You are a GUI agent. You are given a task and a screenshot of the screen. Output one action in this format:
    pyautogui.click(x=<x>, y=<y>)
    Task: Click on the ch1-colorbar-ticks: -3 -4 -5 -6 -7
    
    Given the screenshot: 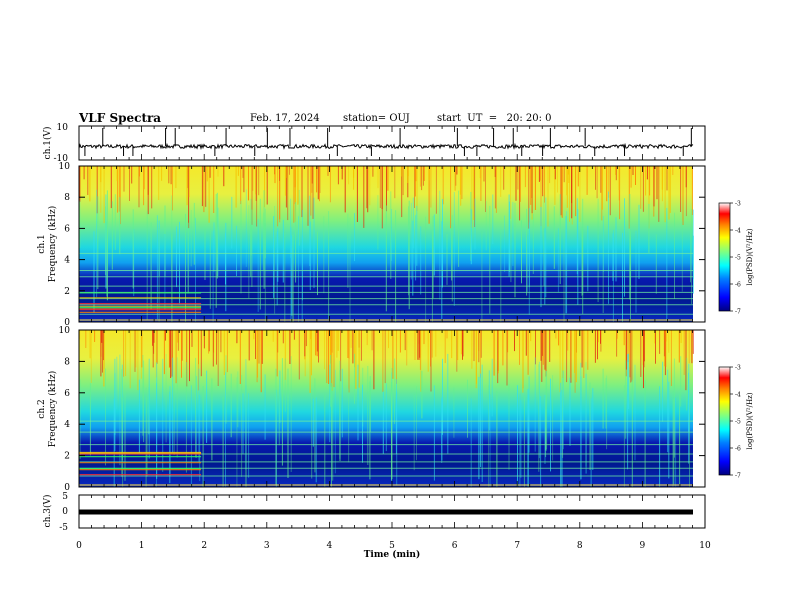 What is the action you would take?
    pyautogui.click(x=735, y=258)
    